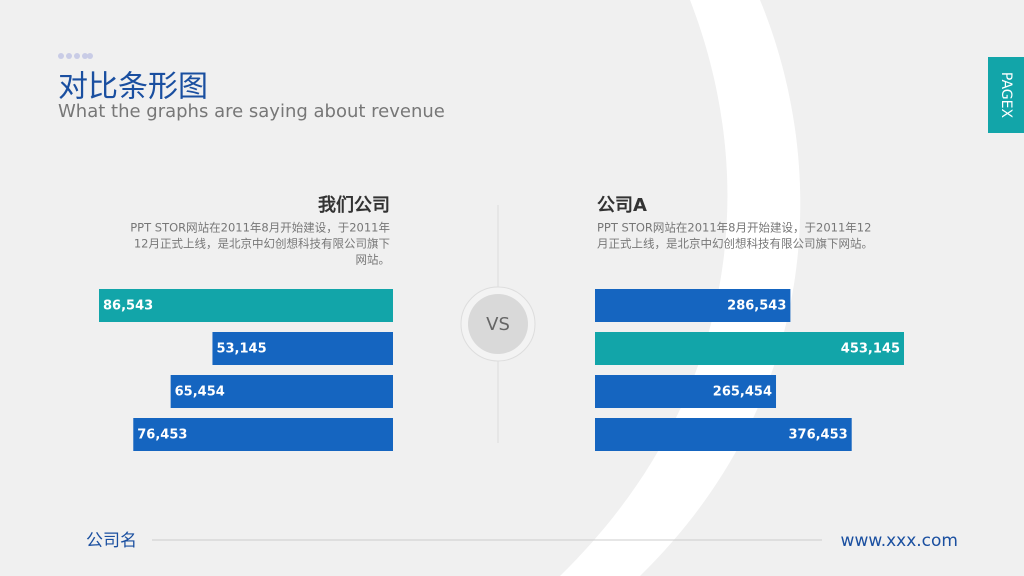  I want to click on value-label: 376,453, so click(817, 435).